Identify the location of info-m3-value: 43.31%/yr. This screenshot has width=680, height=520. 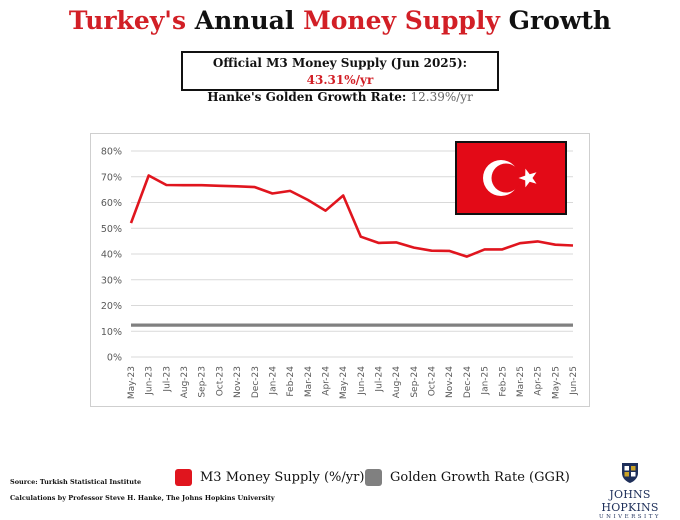
(340, 80).